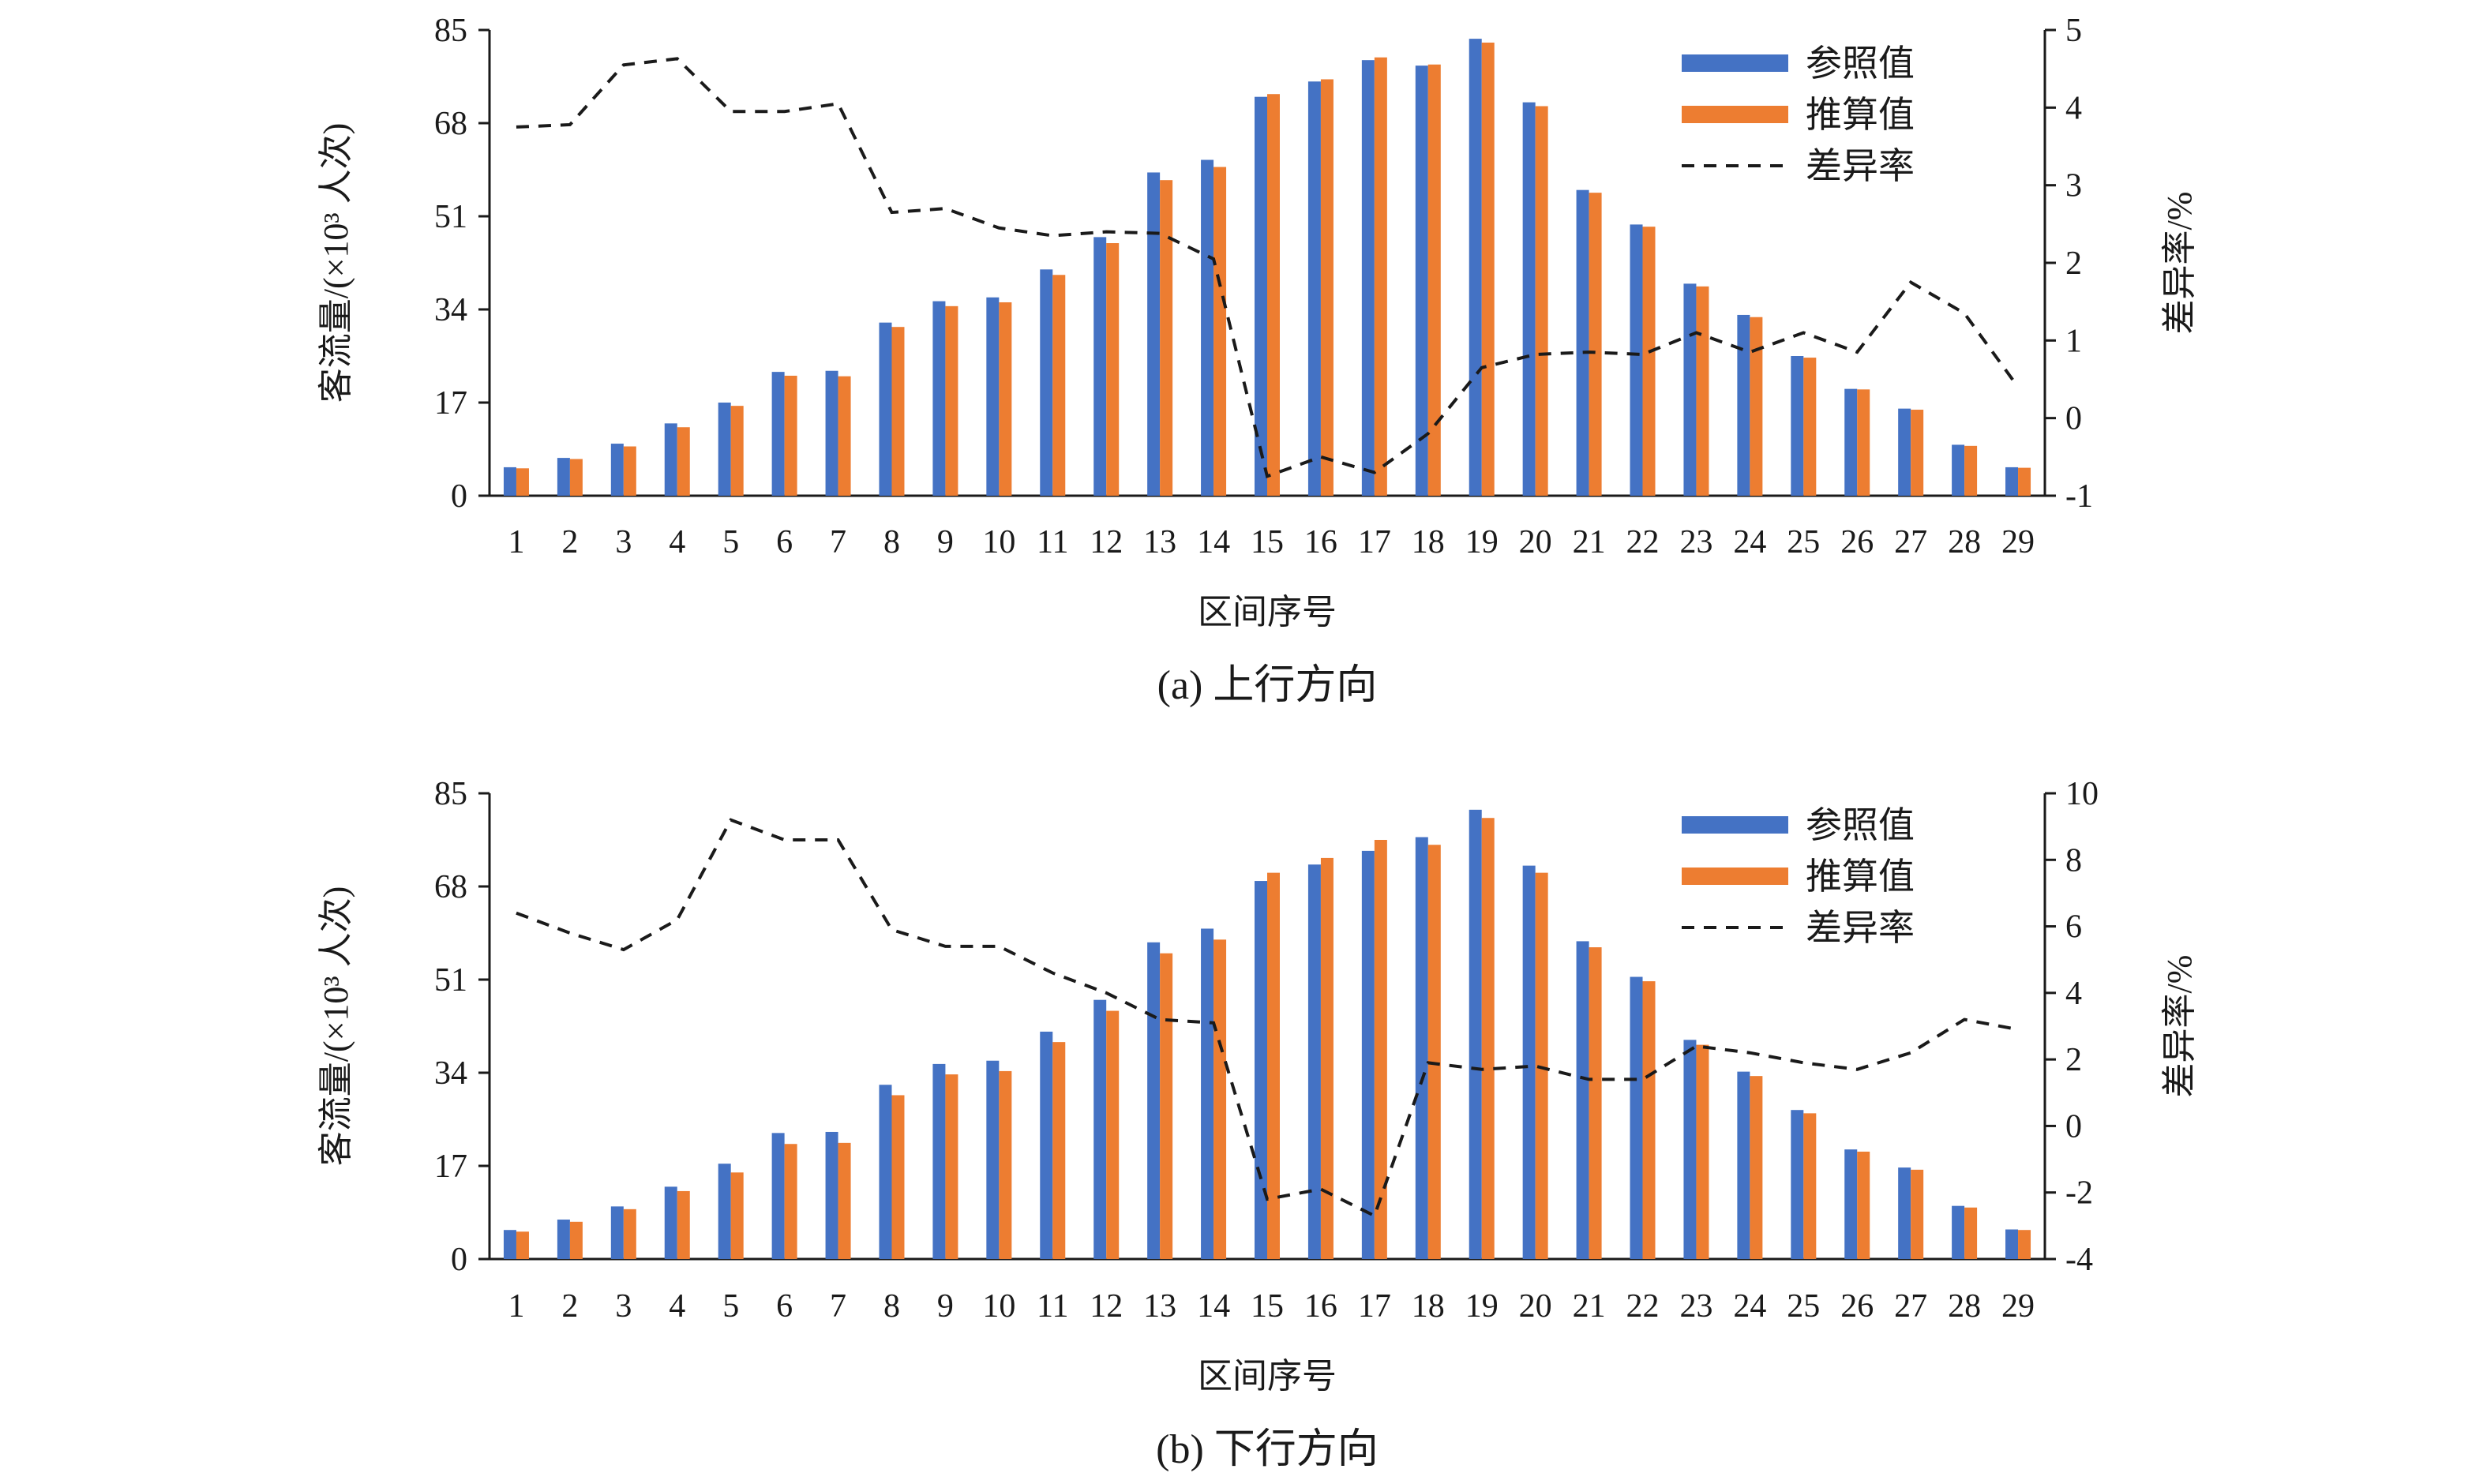 This screenshot has height=1484, width=2487. I want to click on x-tick-label: 13, so click(1159, 542).